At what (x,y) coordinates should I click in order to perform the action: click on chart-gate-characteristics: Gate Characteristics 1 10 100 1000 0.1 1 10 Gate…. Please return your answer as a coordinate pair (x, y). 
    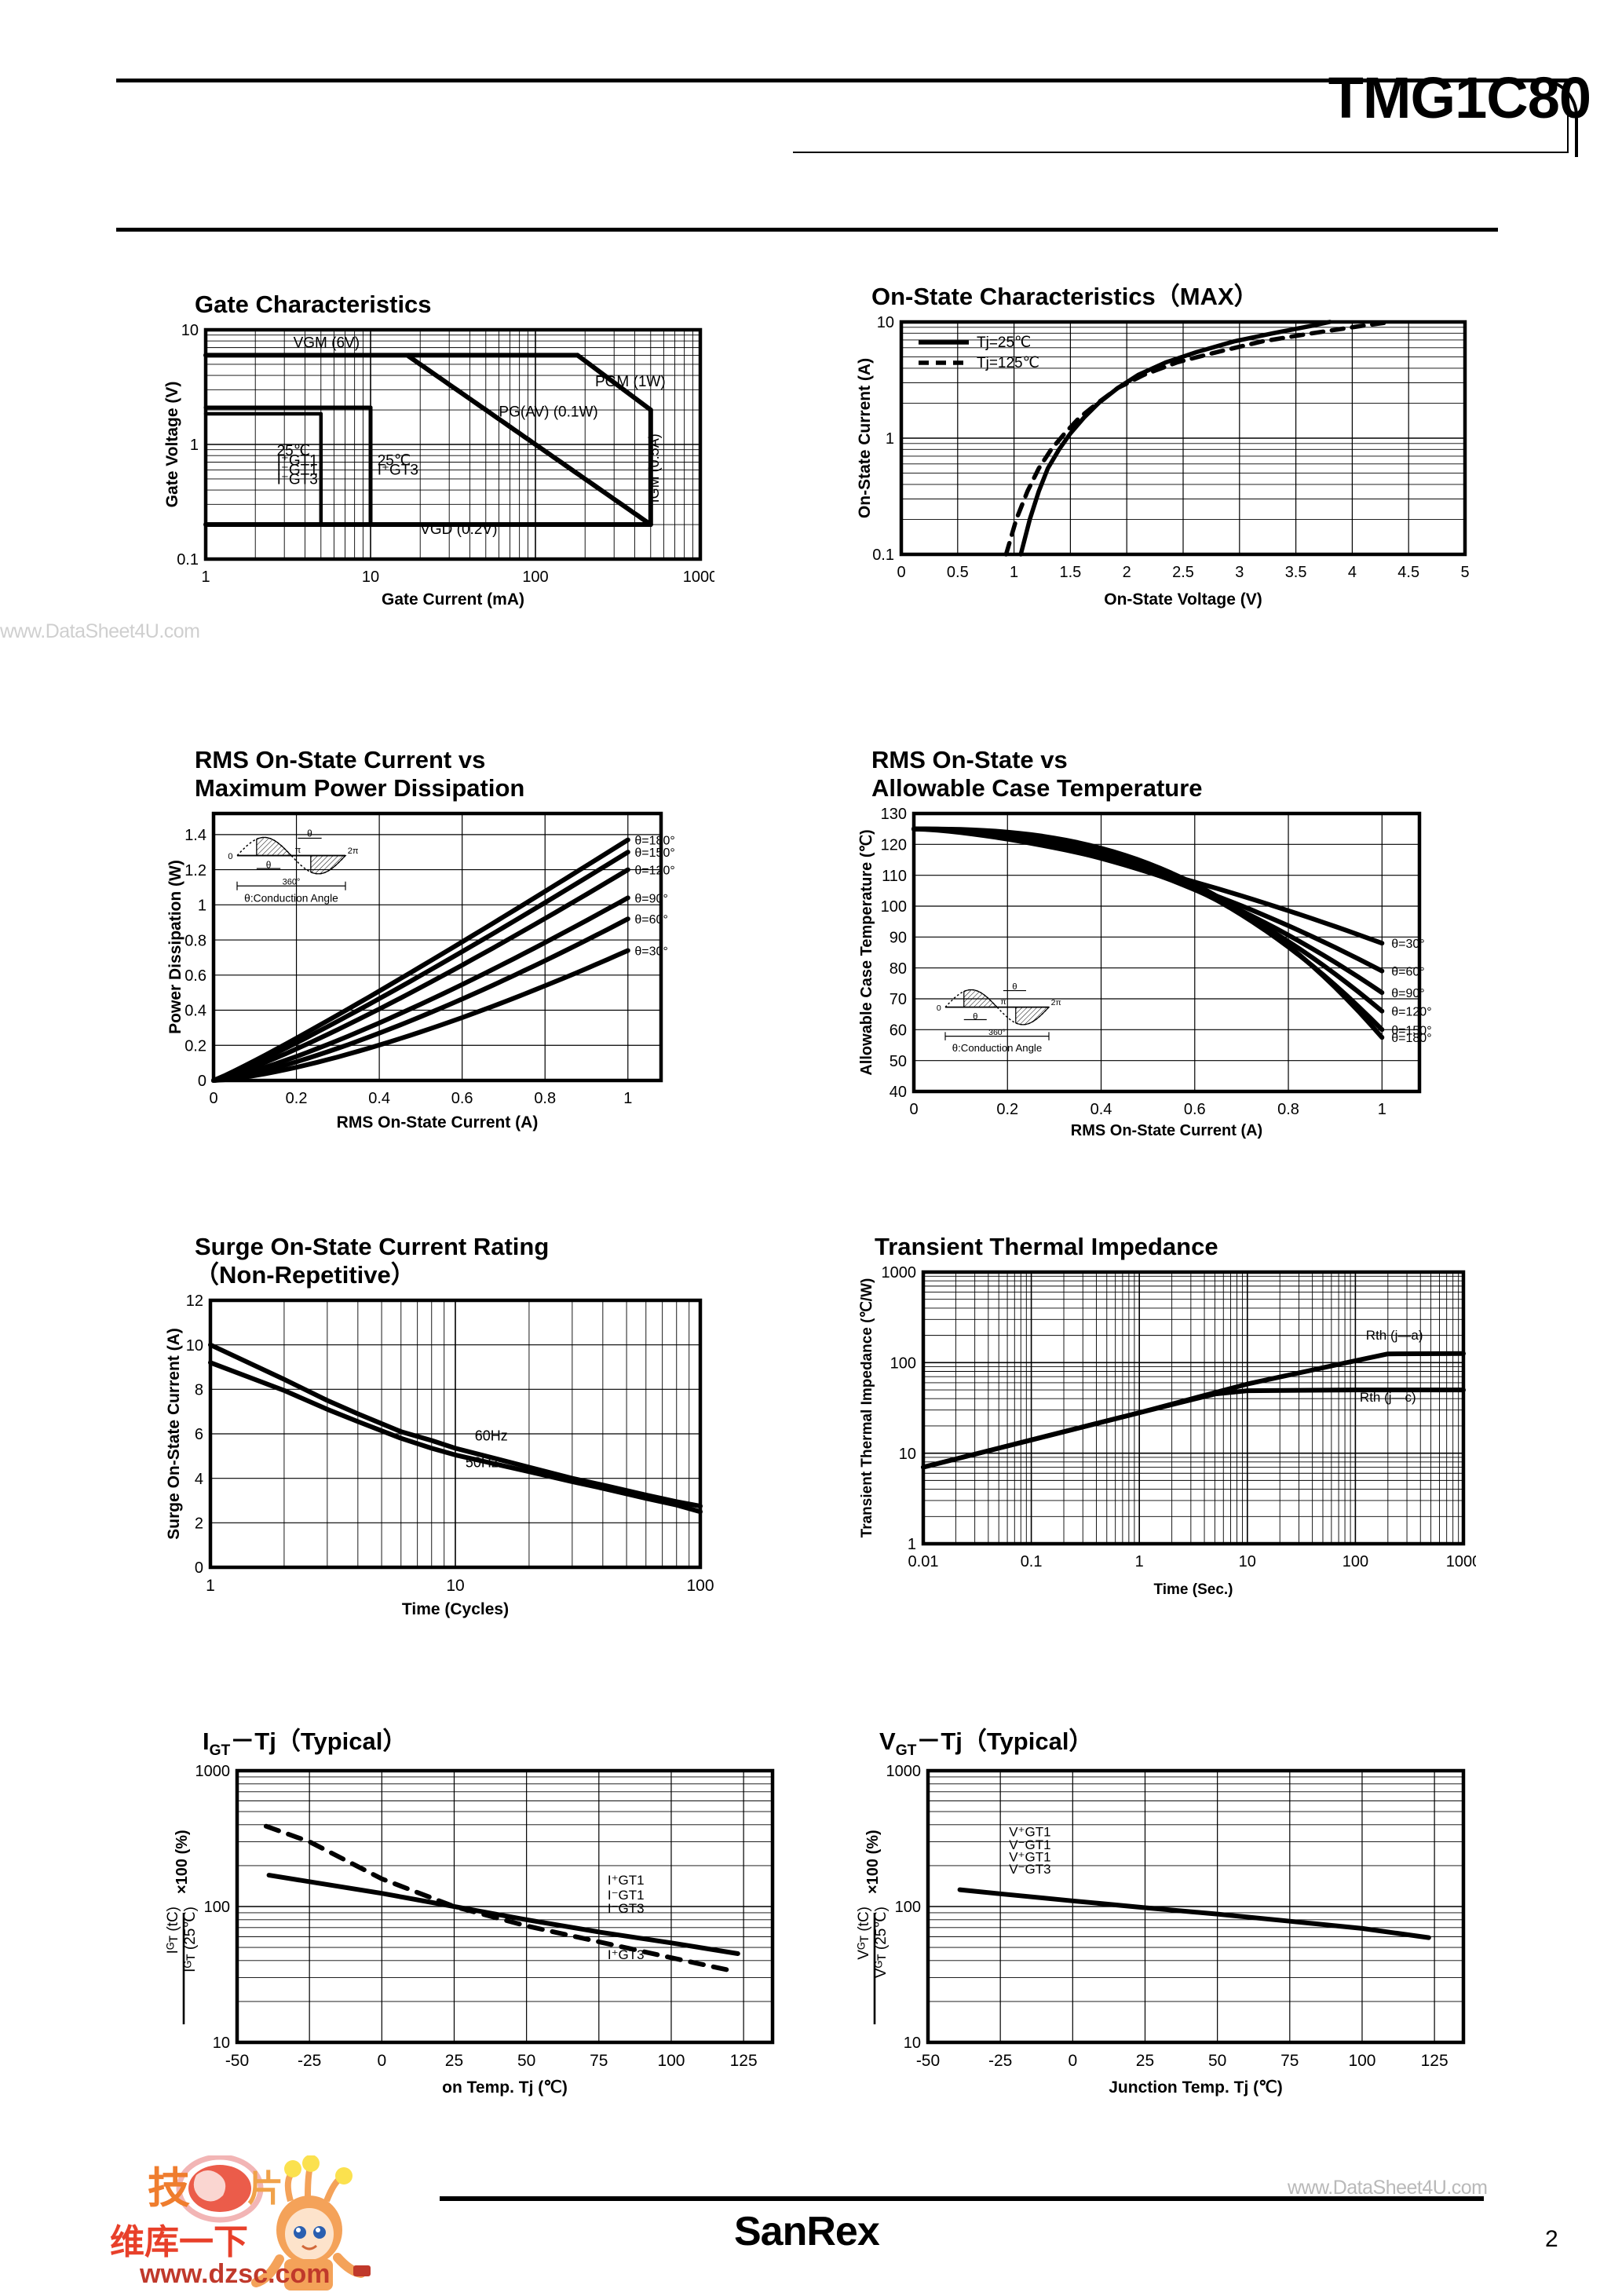
    Looking at the image, I should click on (439, 450).